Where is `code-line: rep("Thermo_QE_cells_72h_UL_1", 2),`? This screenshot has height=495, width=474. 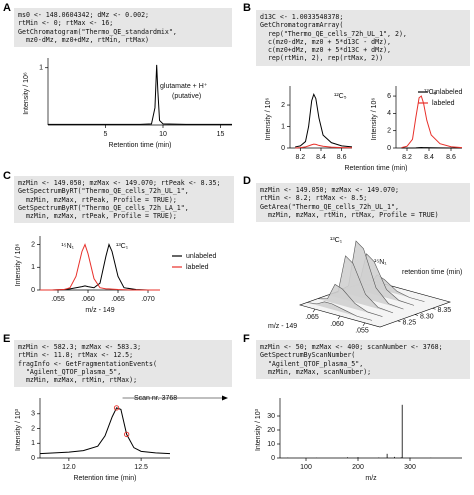
code-line: rep("Thermo_QE_cells_72h_UL_1", 2), is located at coordinates (333, 33).